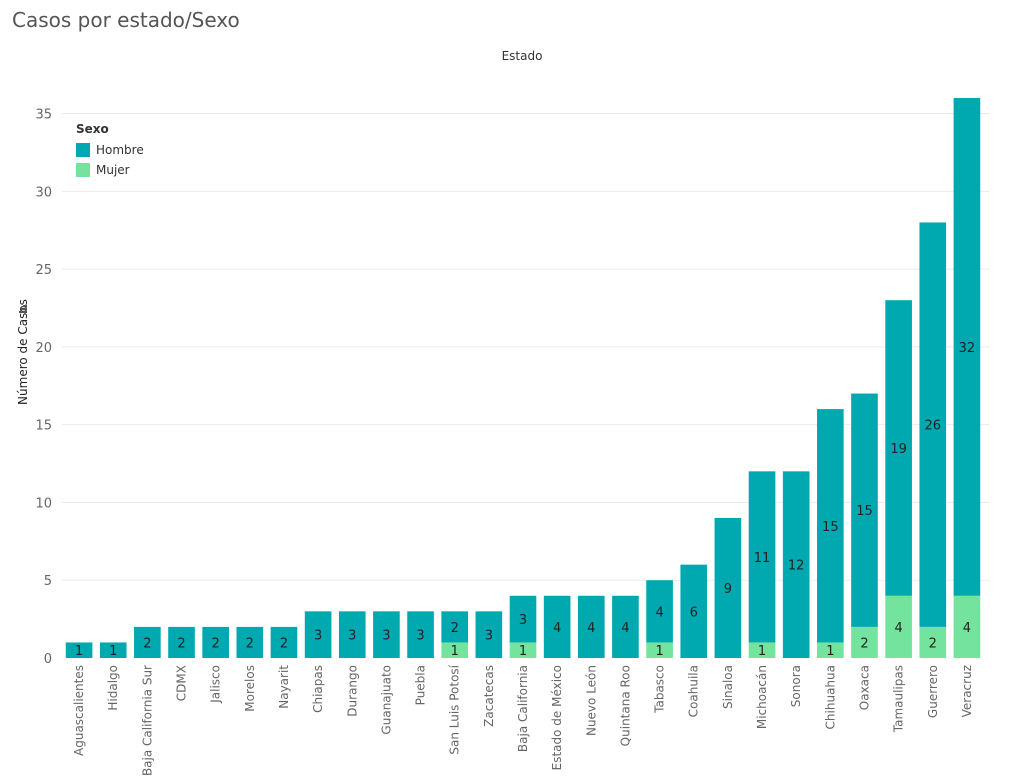 This screenshot has height=776, width=1024. I want to click on data-label-hombre: 19, so click(898, 449).